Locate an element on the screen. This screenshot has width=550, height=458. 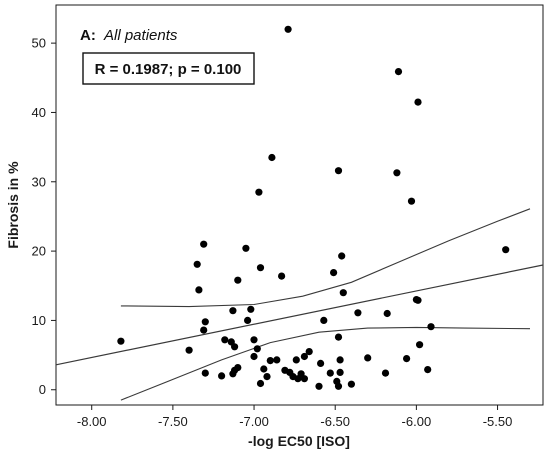
stats-box is located at coordinates (168, 68).